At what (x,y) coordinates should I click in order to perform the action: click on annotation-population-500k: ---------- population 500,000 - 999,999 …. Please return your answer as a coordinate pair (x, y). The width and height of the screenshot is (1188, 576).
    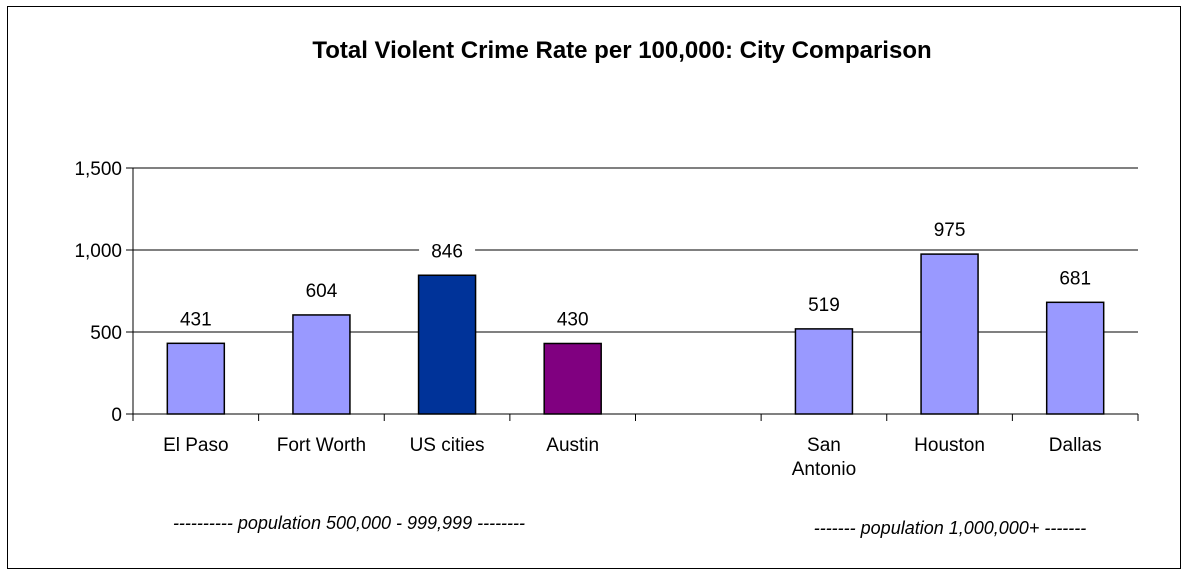
    Looking at the image, I should click on (349, 523).